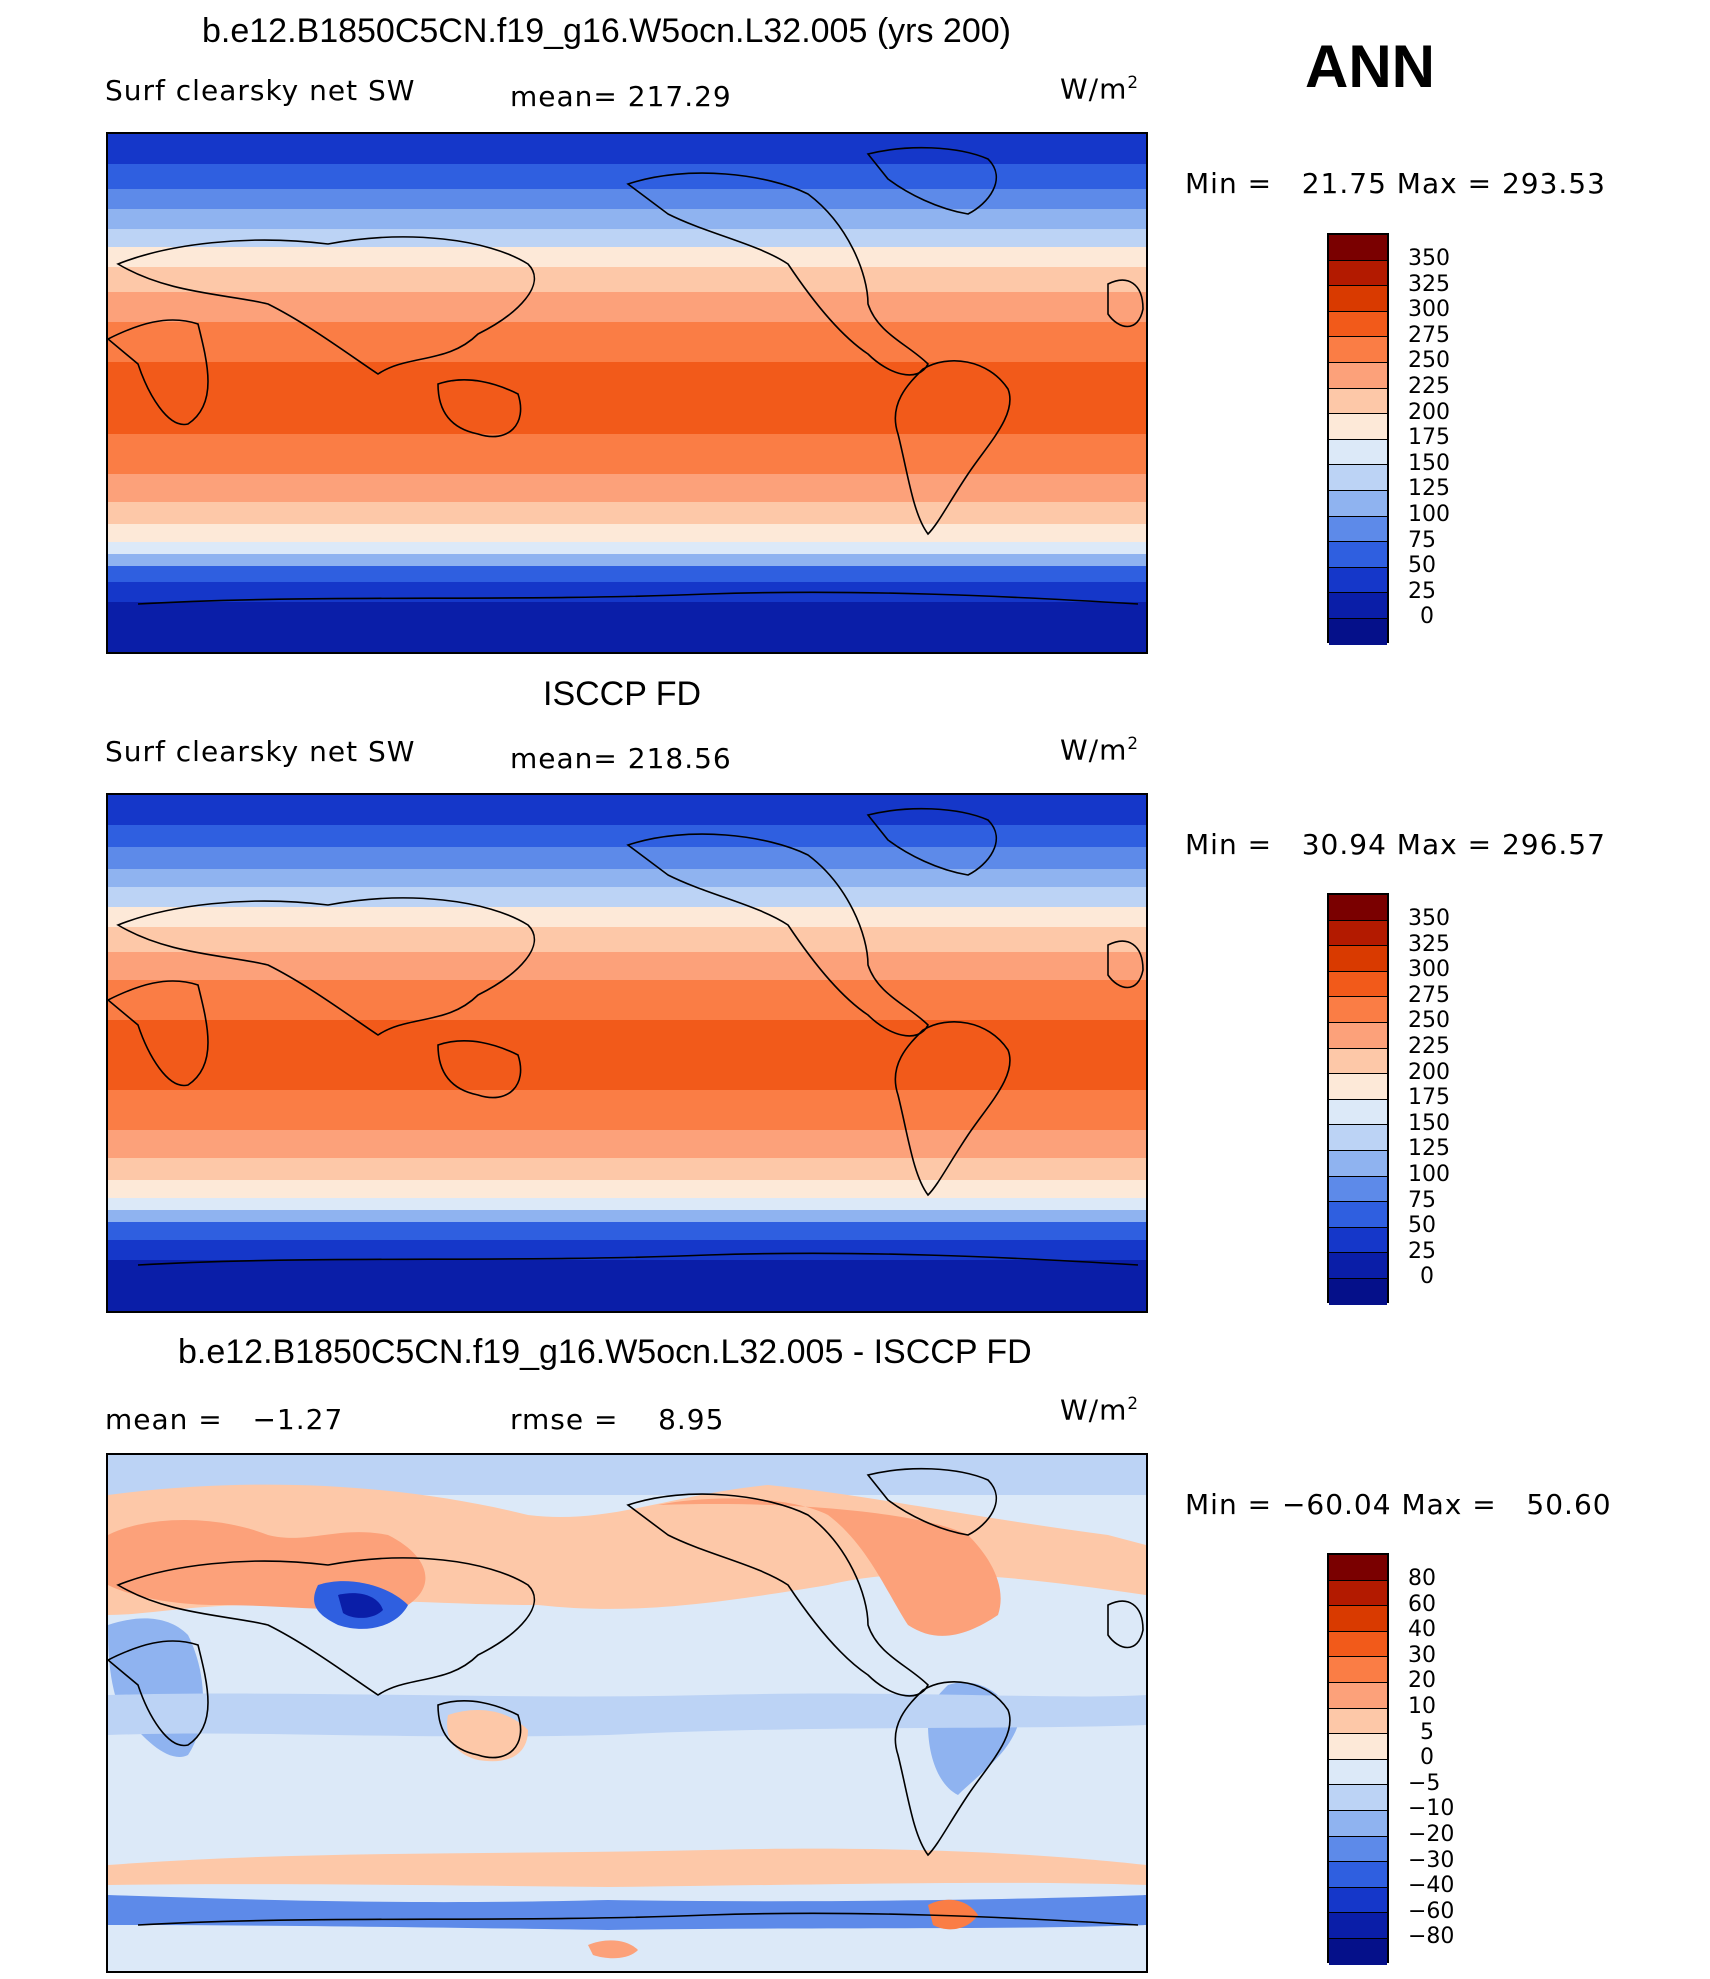 Image resolution: width=1710 pixels, height=1979 pixels. What do you see at coordinates (1422, 1706) in the screenshot?
I see `colorbar-tick: 10` at bounding box center [1422, 1706].